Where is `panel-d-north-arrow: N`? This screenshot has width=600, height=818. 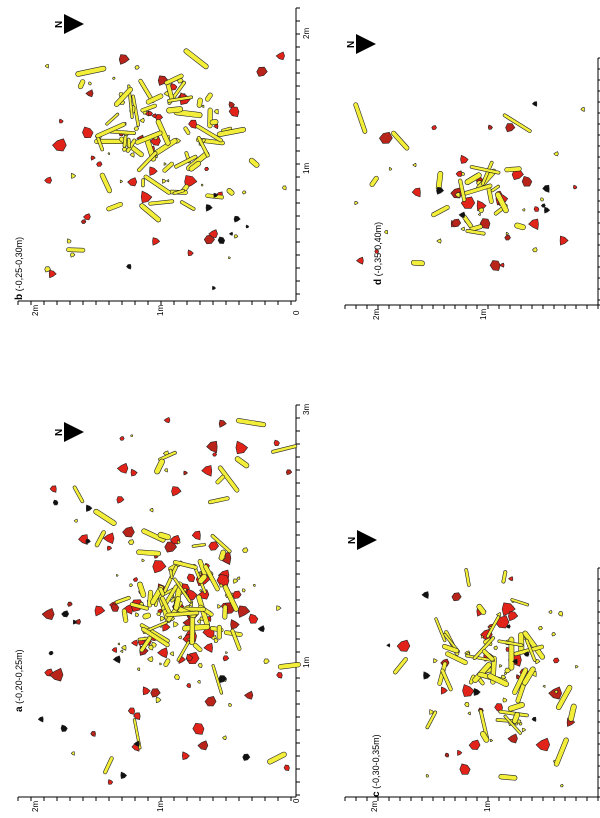
panel-d-north-arrow: N is located at coordinates (361, 44).